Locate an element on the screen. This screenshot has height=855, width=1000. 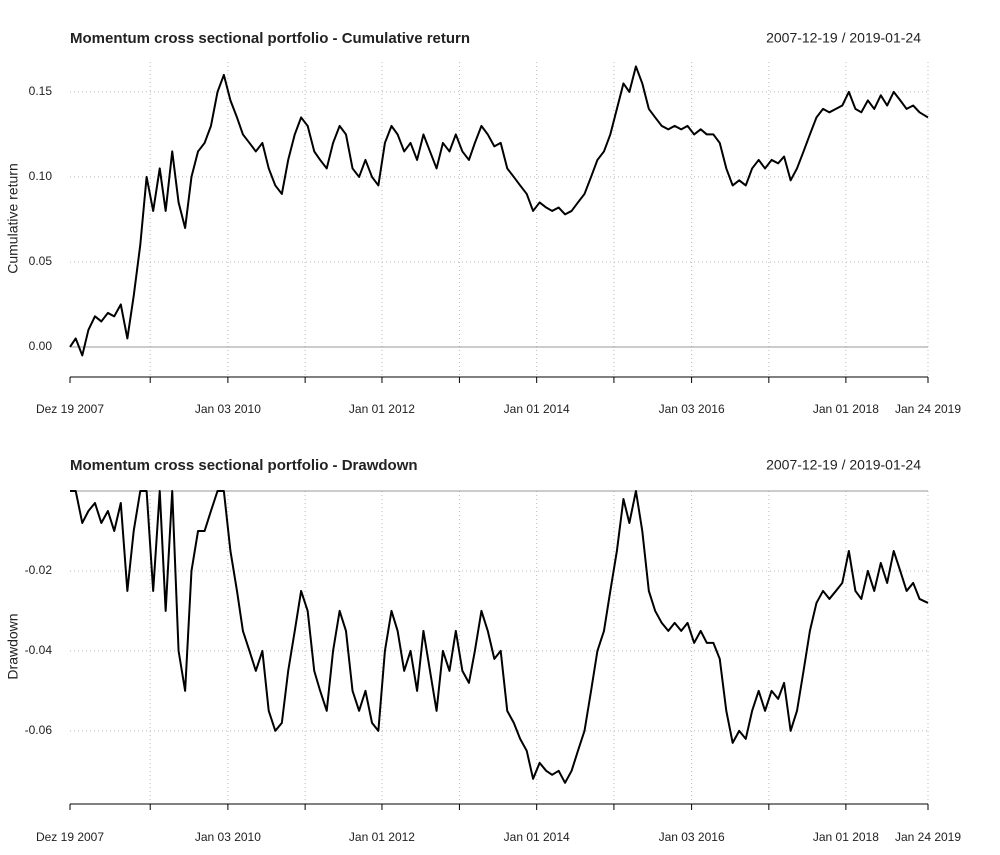
y-tick-label: -0.02 is located at coordinates (39, 570).